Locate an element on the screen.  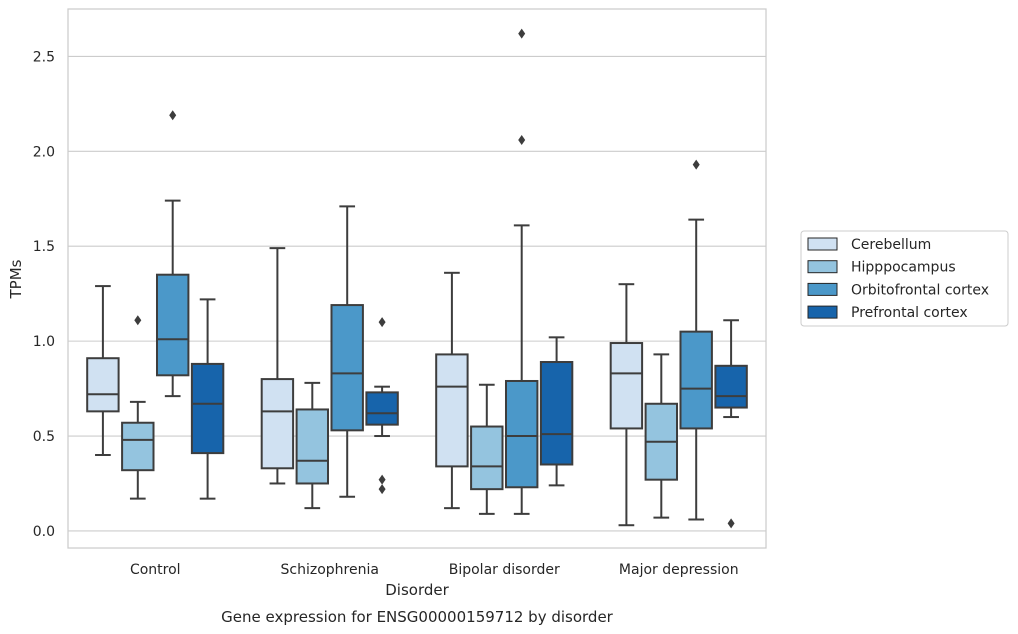
y-tick-label: 0.5 is located at coordinates (44, 437).